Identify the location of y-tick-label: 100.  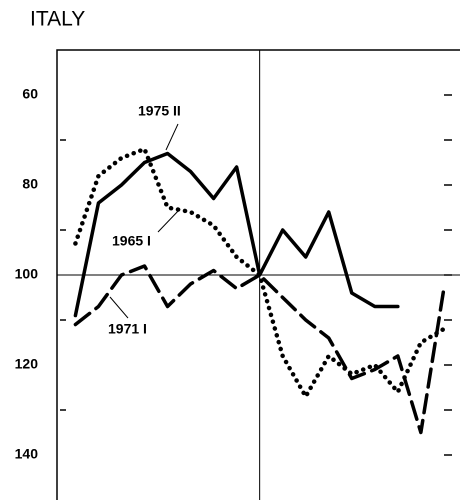
(27, 274).